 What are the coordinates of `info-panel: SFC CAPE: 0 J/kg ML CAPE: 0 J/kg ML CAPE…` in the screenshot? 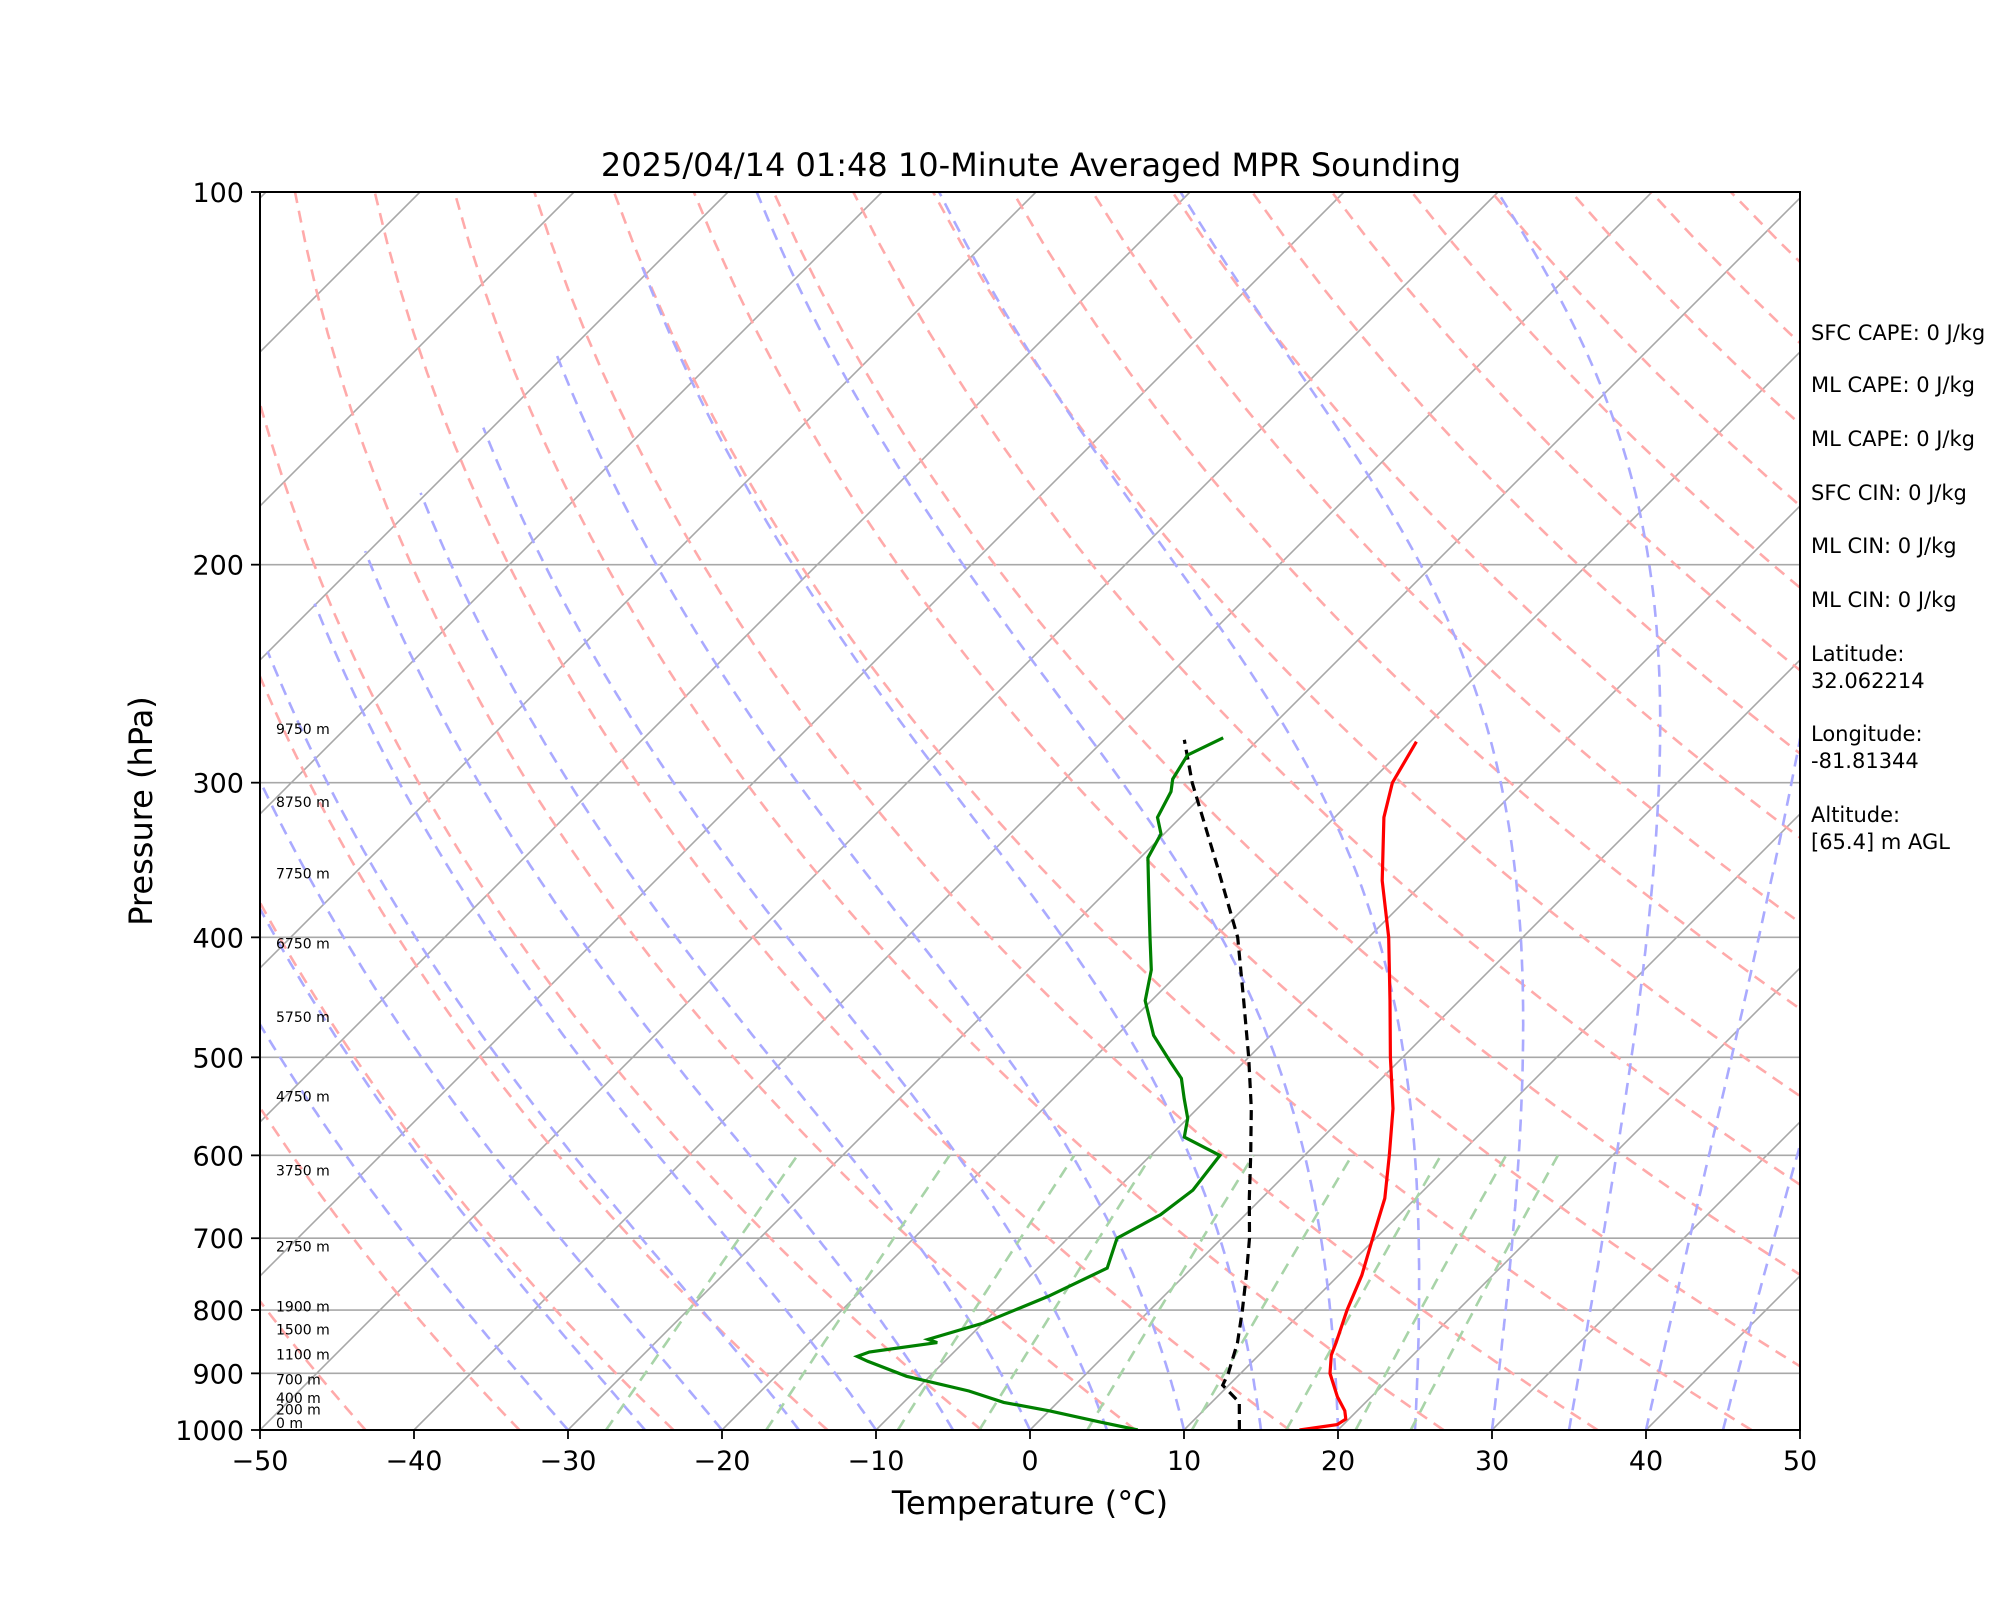 It's located at (1898, 587).